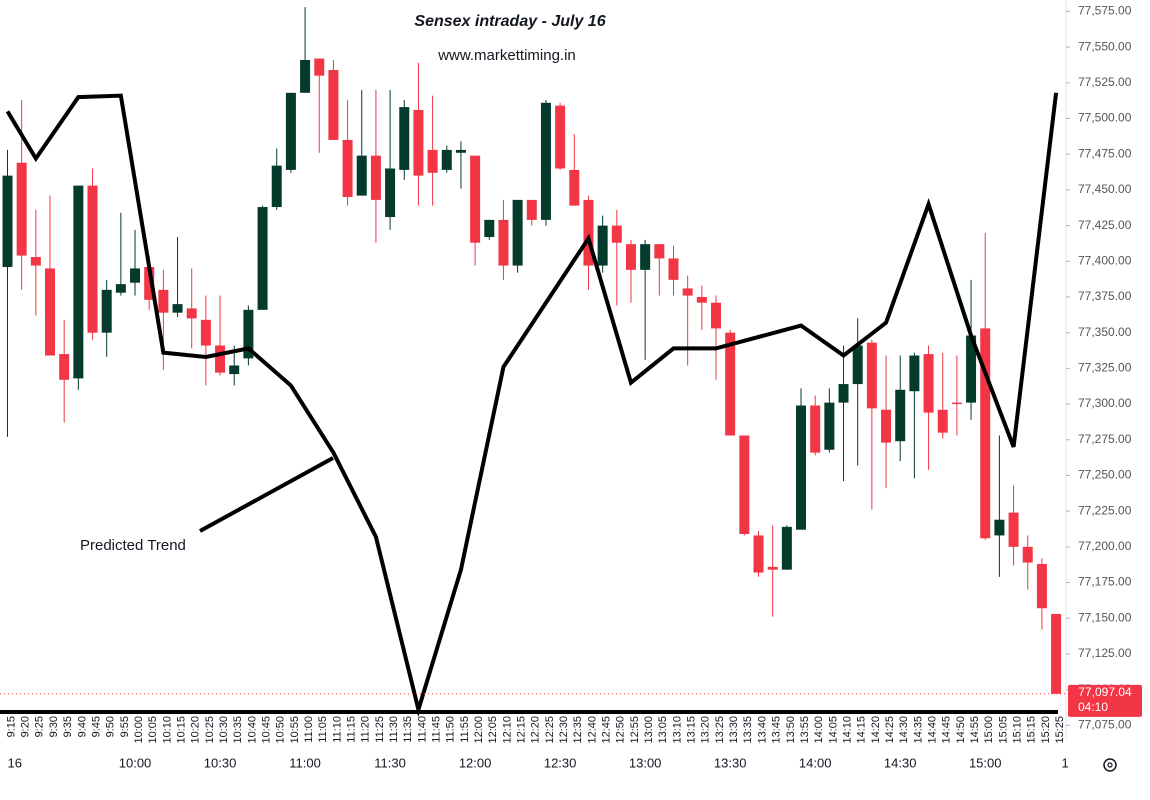 This screenshot has height=800, width=1150. What do you see at coordinates (133, 545) in the screenshot?
I see `annotation-label: Predicted Trend` at bounding box center [133, 545].